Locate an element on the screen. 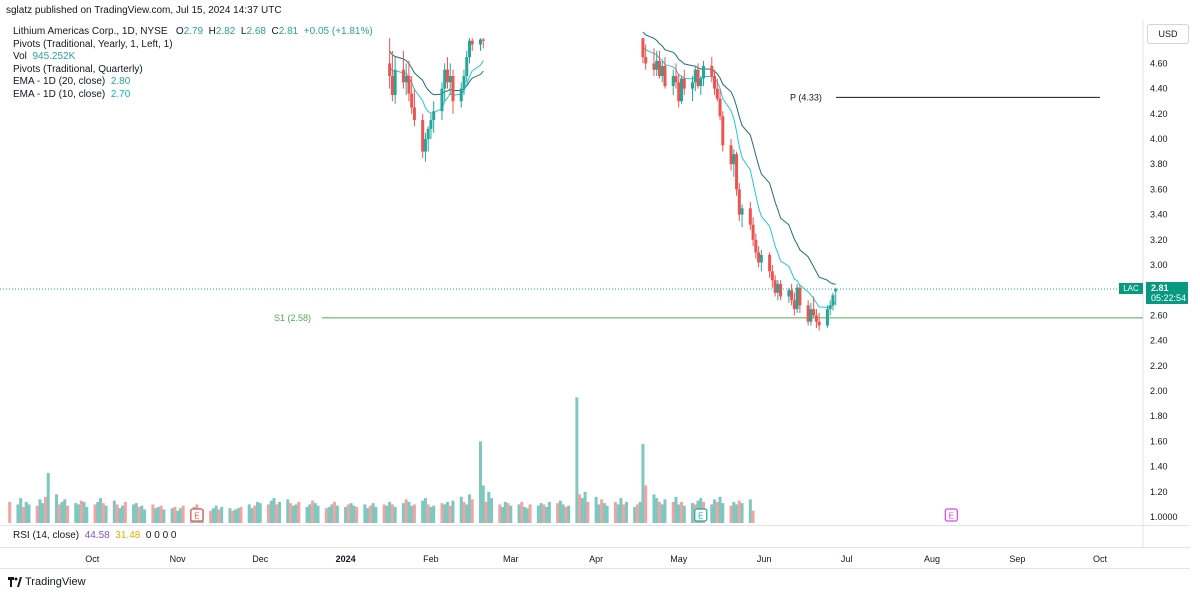 The height and width of the screenshot is (596, 1200). time-axis-label: Feb is located at coordinates (431, 559).